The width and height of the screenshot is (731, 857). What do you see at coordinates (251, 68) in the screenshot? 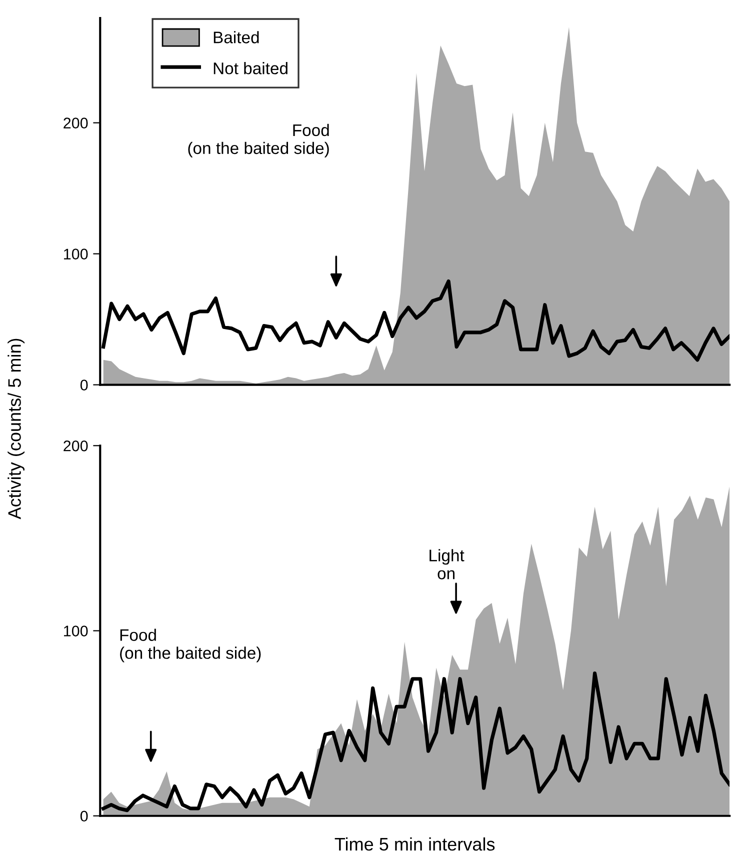
I see `legend-label: Not baited` at bounding box center [251, 68].